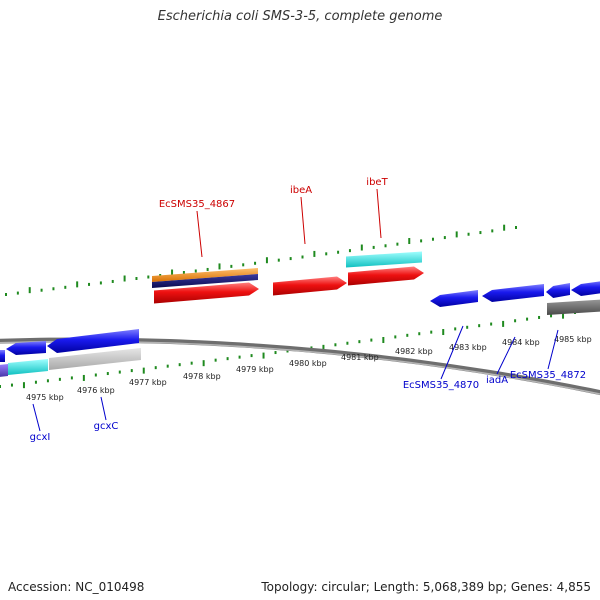 The height and width of the screenshot is (600, 600). Describe the element at coordinates (255, 369) in the screenshot. I see `axis-tick-label: 4979 kbp` at that location.